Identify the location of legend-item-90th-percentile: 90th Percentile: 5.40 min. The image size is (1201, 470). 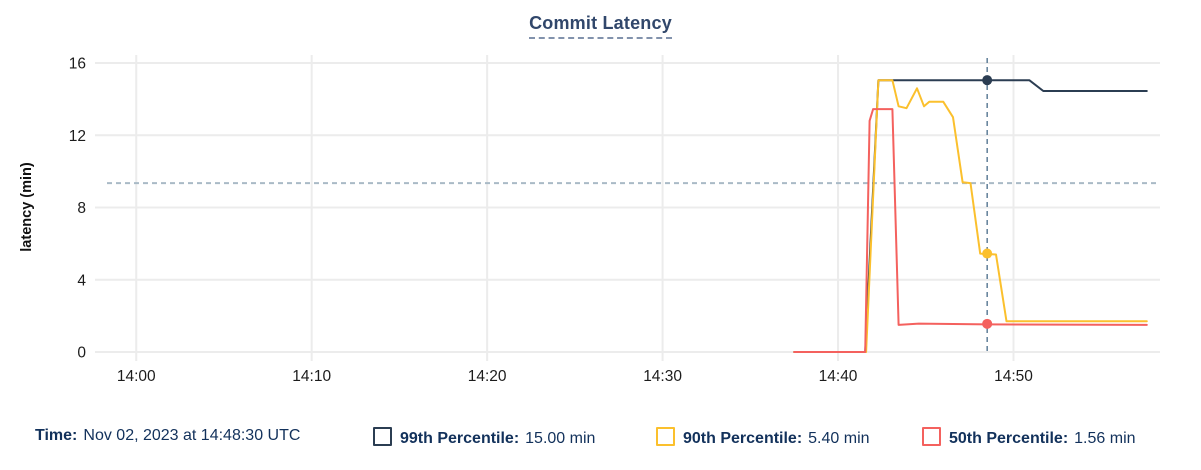
(763, 437).